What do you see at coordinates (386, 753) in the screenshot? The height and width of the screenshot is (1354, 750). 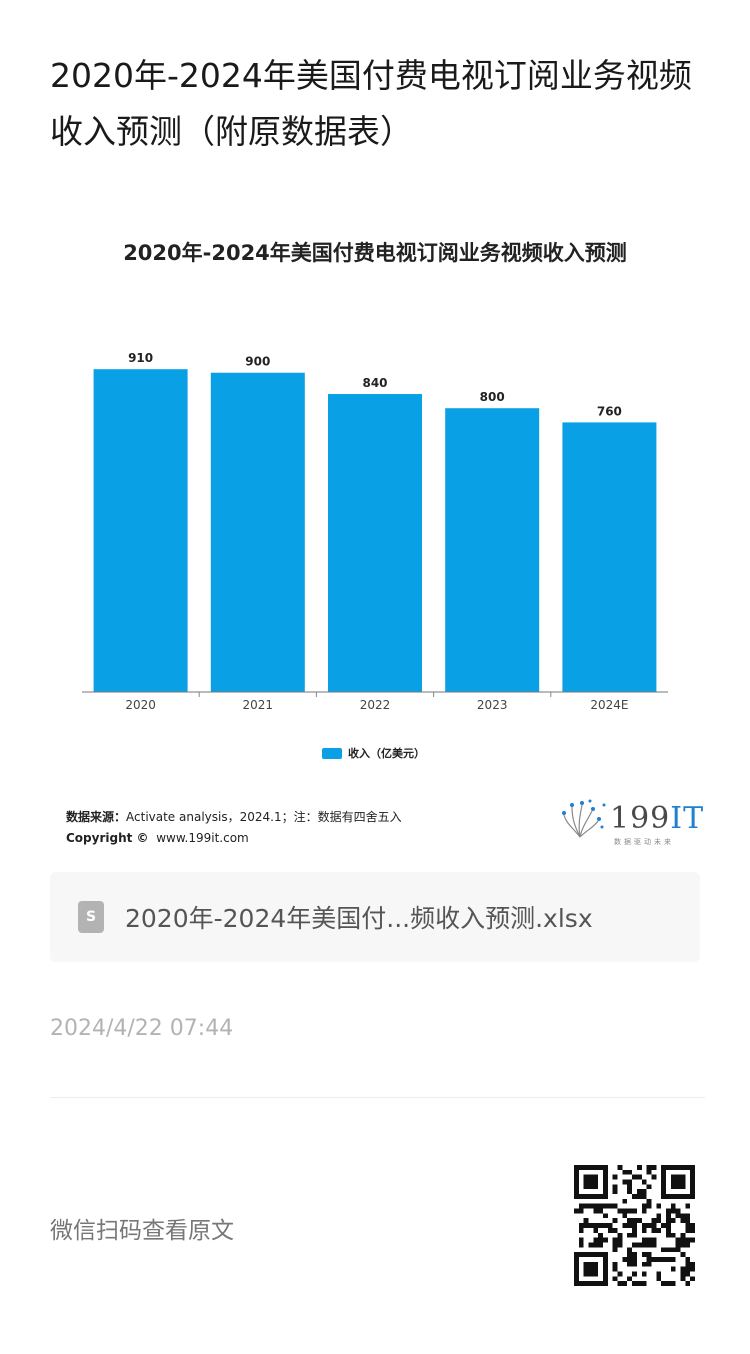 I see `legend-label: 收入（亿美元）` at bounding box center [386, 753].